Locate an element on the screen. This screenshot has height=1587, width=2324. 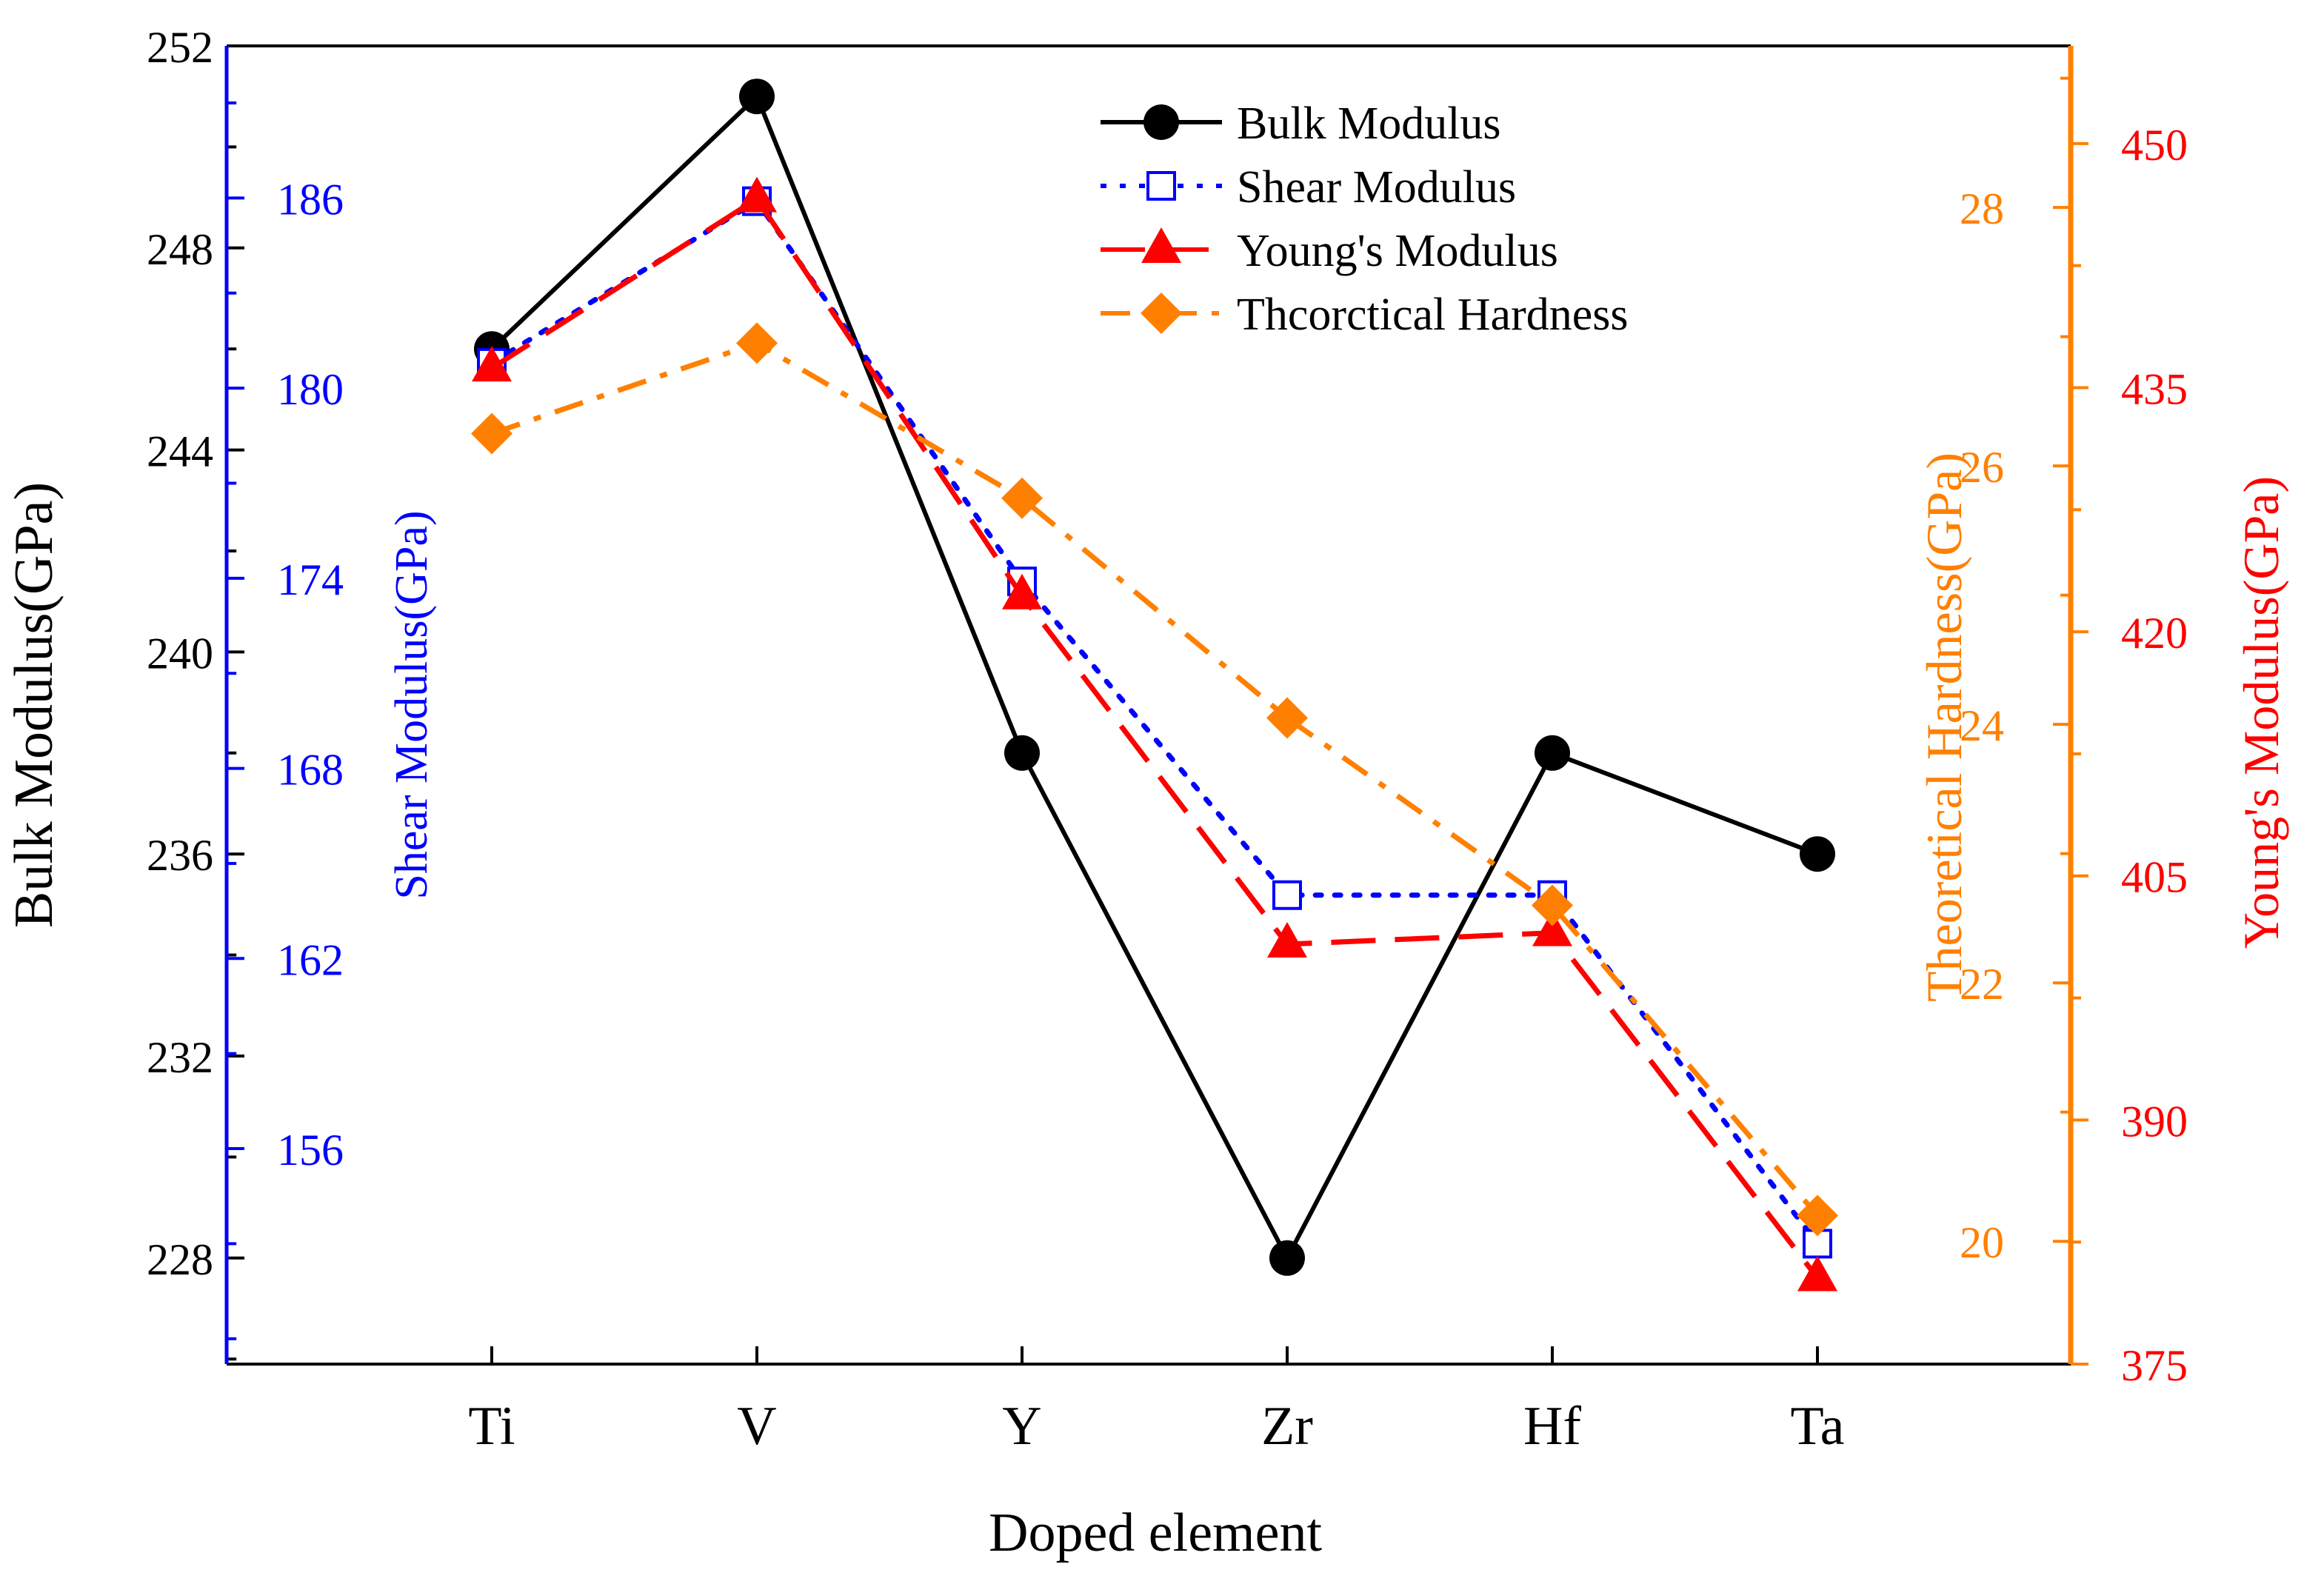
x-axis-title: Doped element is located at coordinates (1155, 1533).